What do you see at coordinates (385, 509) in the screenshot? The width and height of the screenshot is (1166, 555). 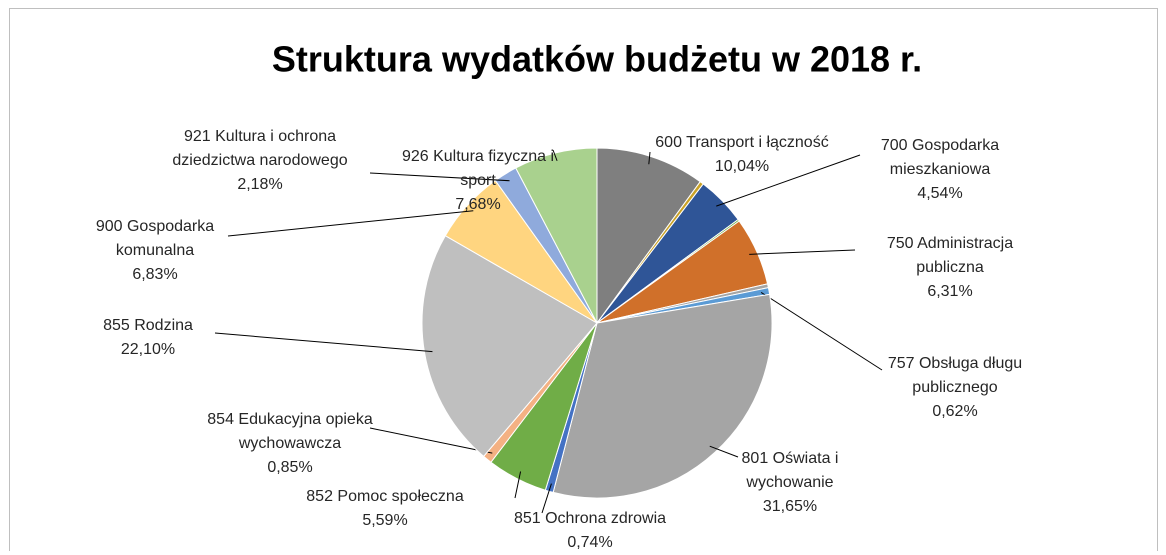 I see `data-label: 852 Pomoc społeczna 5,59%` at bounding box center [385, 509].